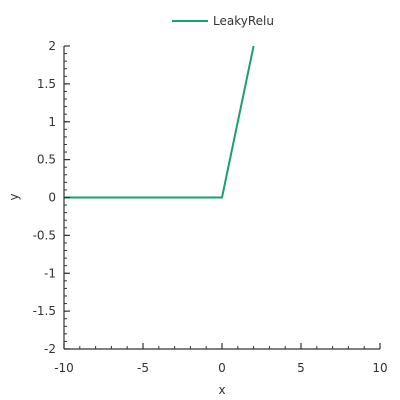  I want to click on y-tick-label: 2, so click(52, 46).